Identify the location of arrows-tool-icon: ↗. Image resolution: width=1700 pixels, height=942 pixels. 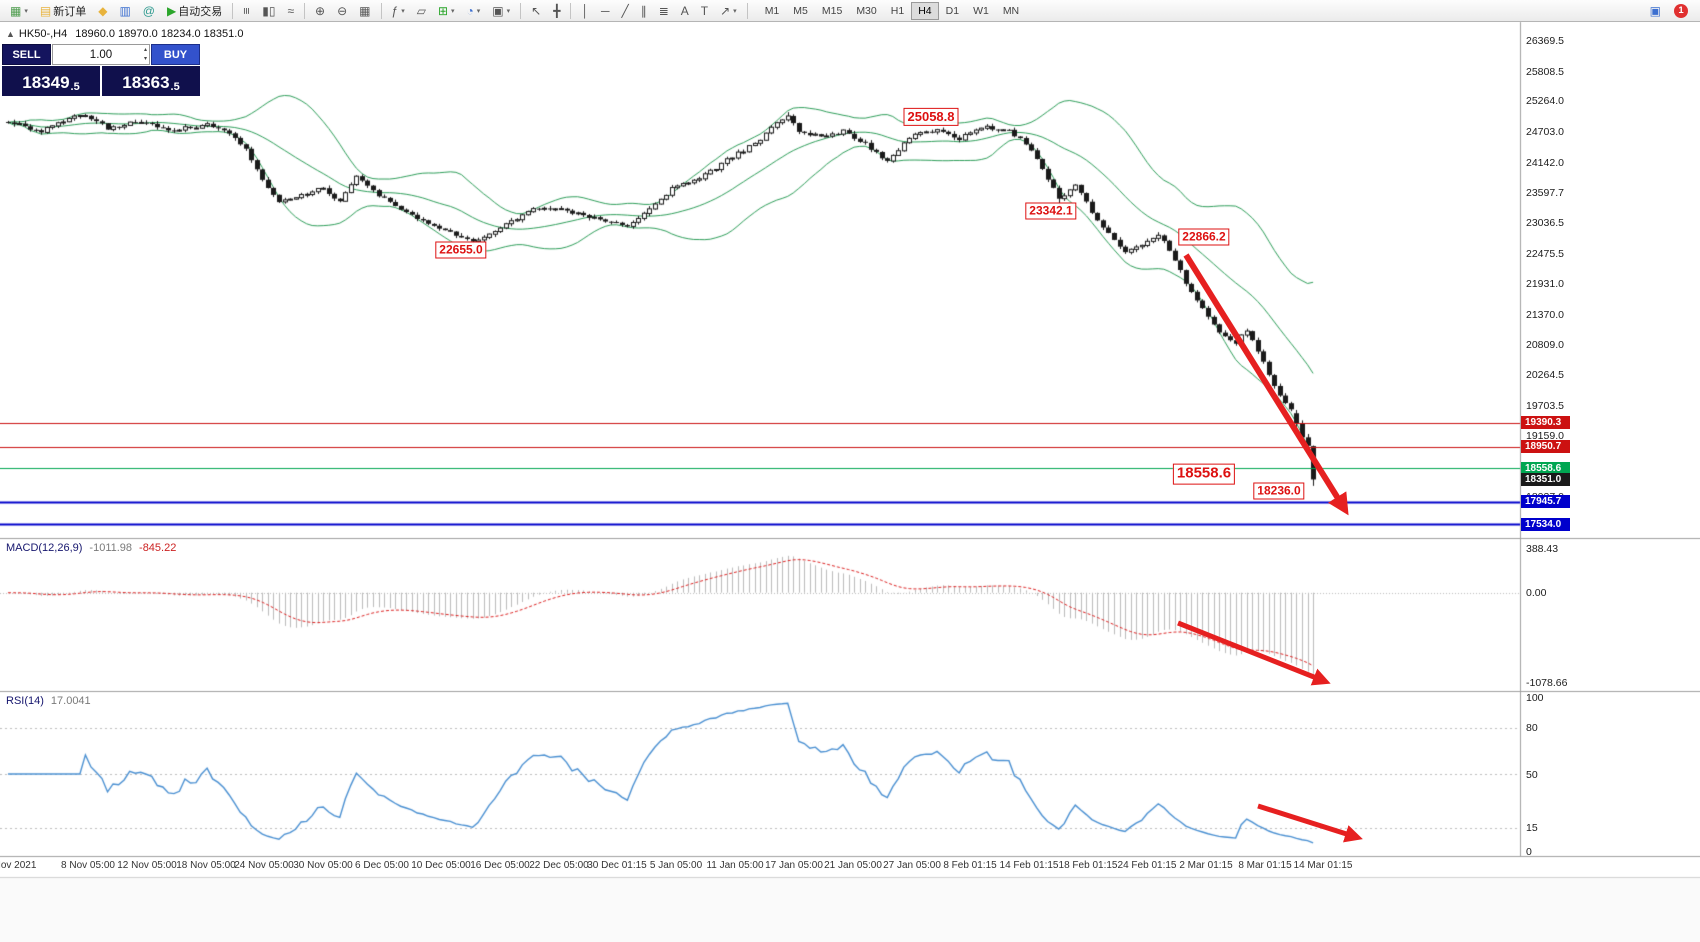
(725, 10).